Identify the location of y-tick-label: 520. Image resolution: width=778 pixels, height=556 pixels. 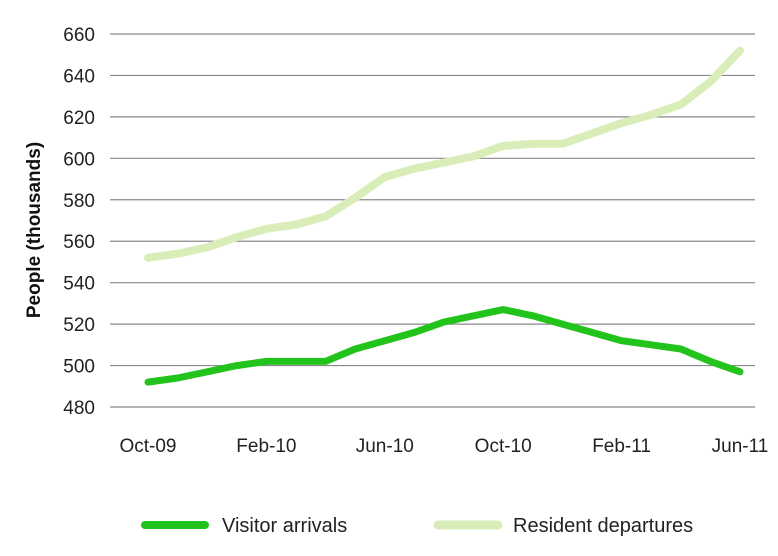
(79, 325).